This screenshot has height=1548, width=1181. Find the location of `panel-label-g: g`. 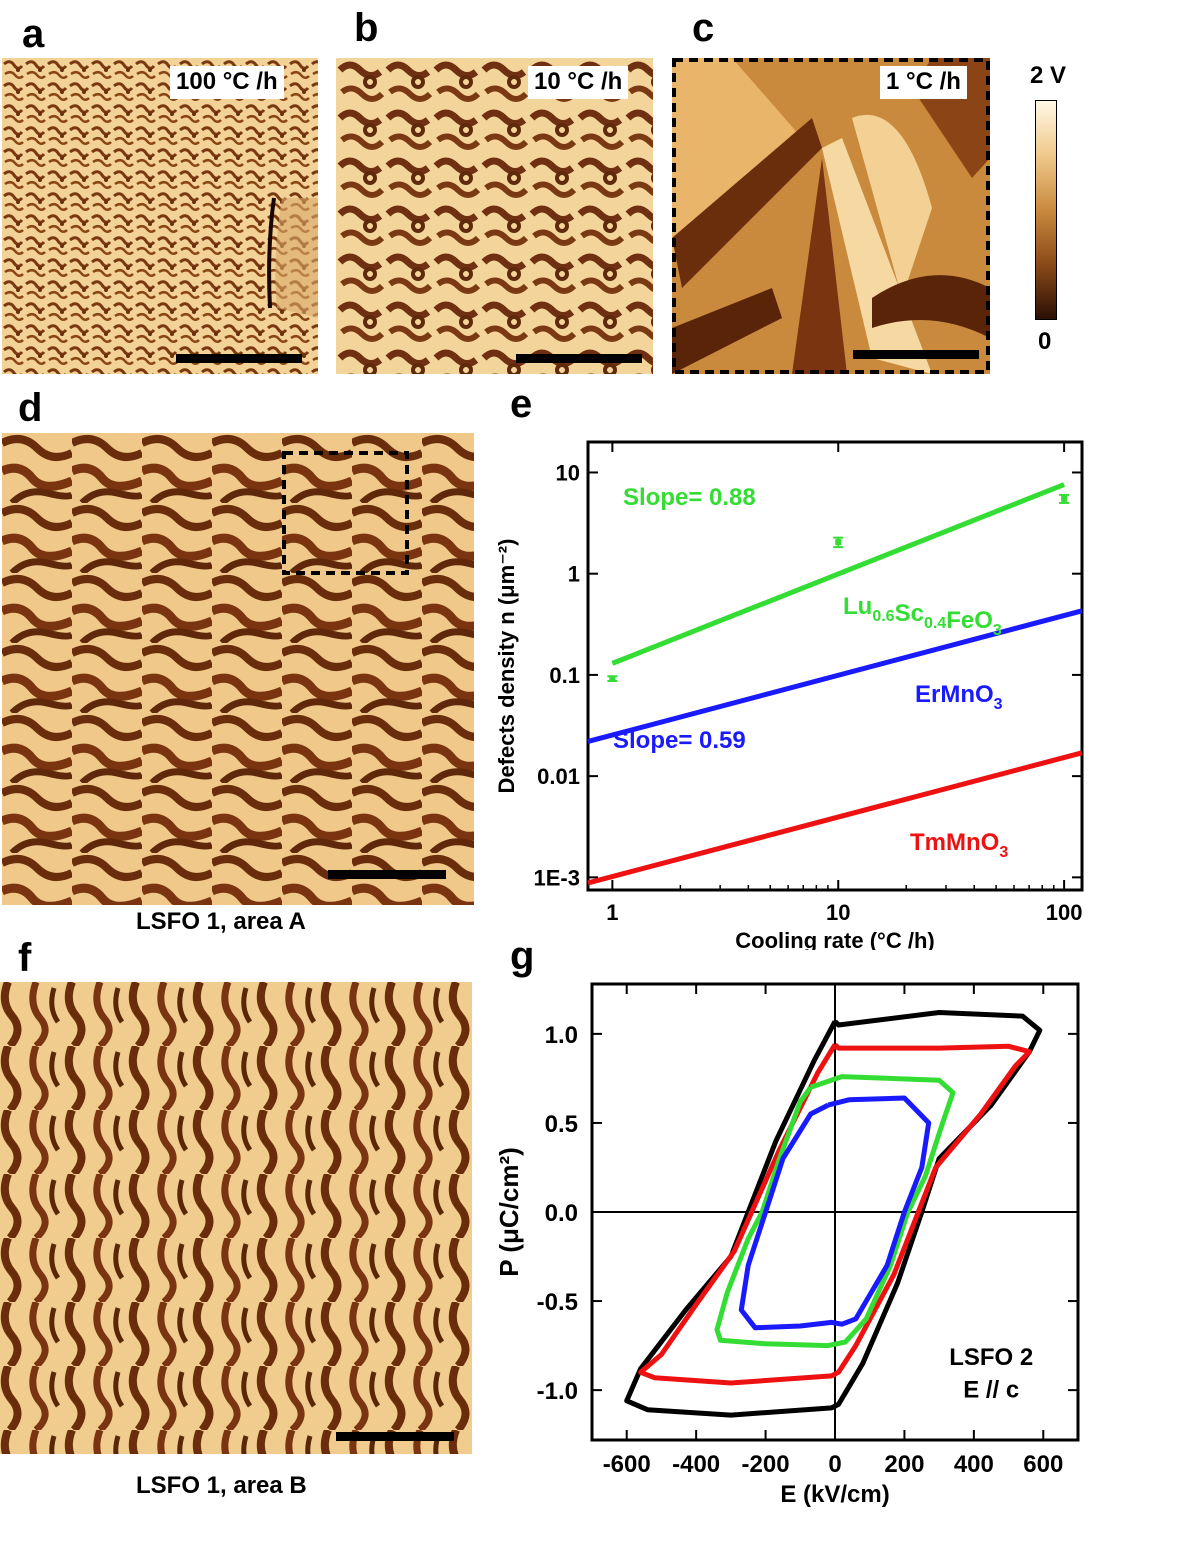

panel-label-g: g is located at coordinates (522, 956).